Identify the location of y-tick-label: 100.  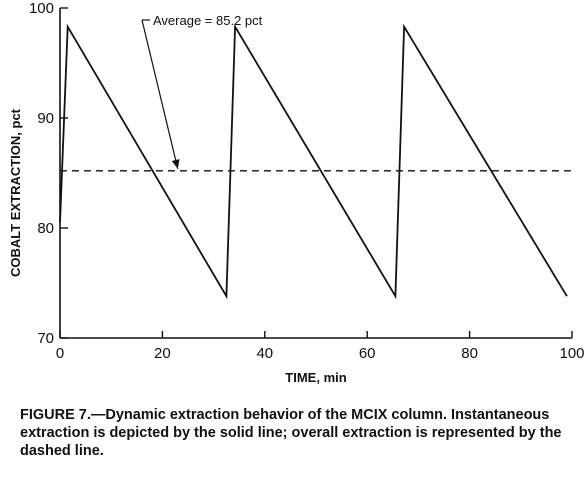
(41, 8).